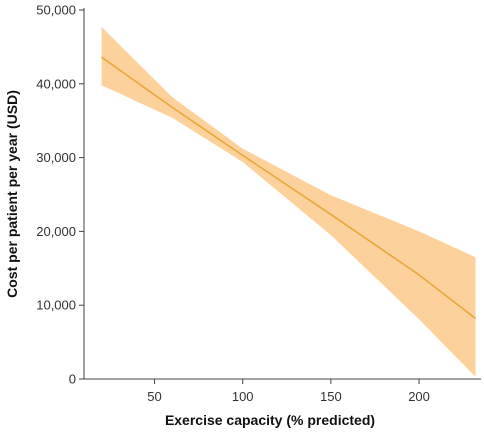 Image resolution: width=484 pixels, height=434 pixels. Describe the element at coordinates (56, 157) in the screenshot. I see `y-tick-label: 30,000` at that location.